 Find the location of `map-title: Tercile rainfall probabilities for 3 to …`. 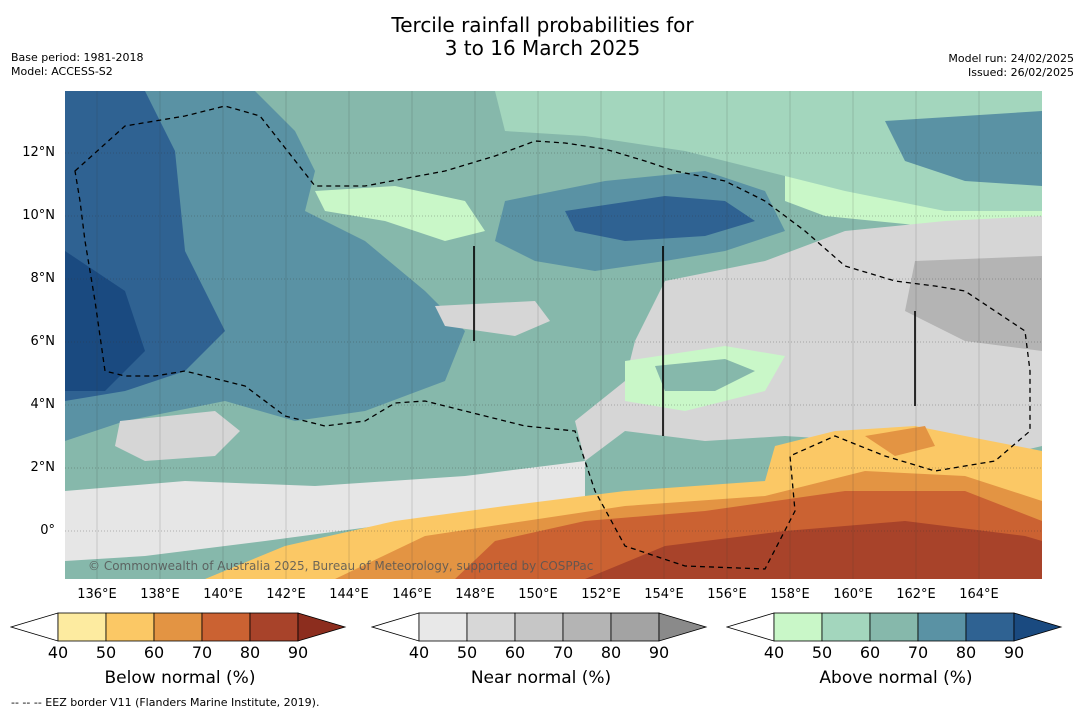

map-title: Tercile rainfall probabilities for 3 to … is located at coordinates (542, 37).